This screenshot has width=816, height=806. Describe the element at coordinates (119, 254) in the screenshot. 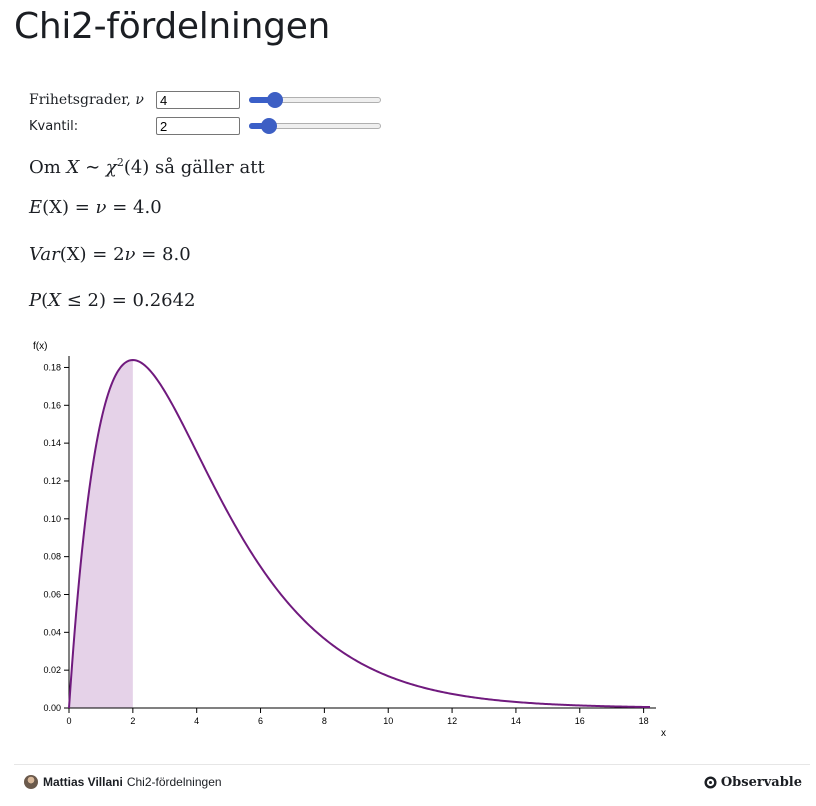

I see `variance-two: 2` at that location.